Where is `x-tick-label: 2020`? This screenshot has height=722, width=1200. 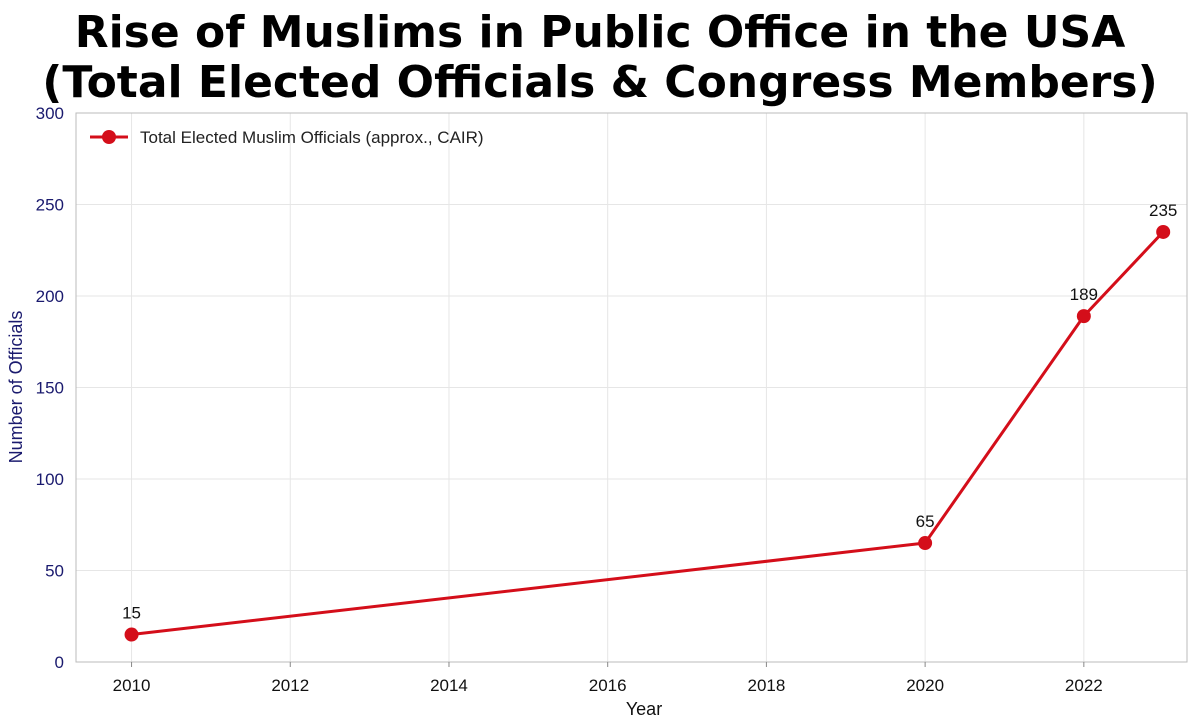
x-tick-label: 2020 is located at coordinates (925, 685).